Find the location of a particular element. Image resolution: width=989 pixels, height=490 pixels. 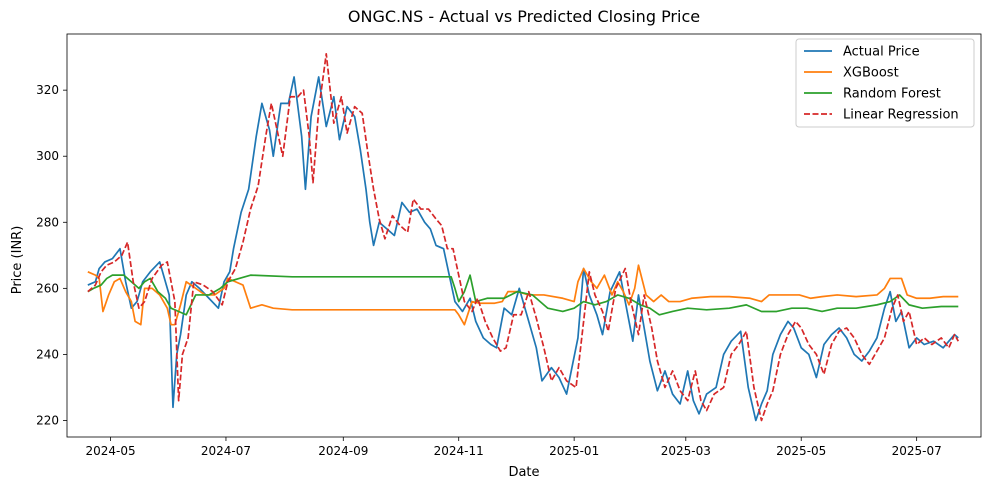

y-tick-label: 260 is located at coordinates (47, 288).